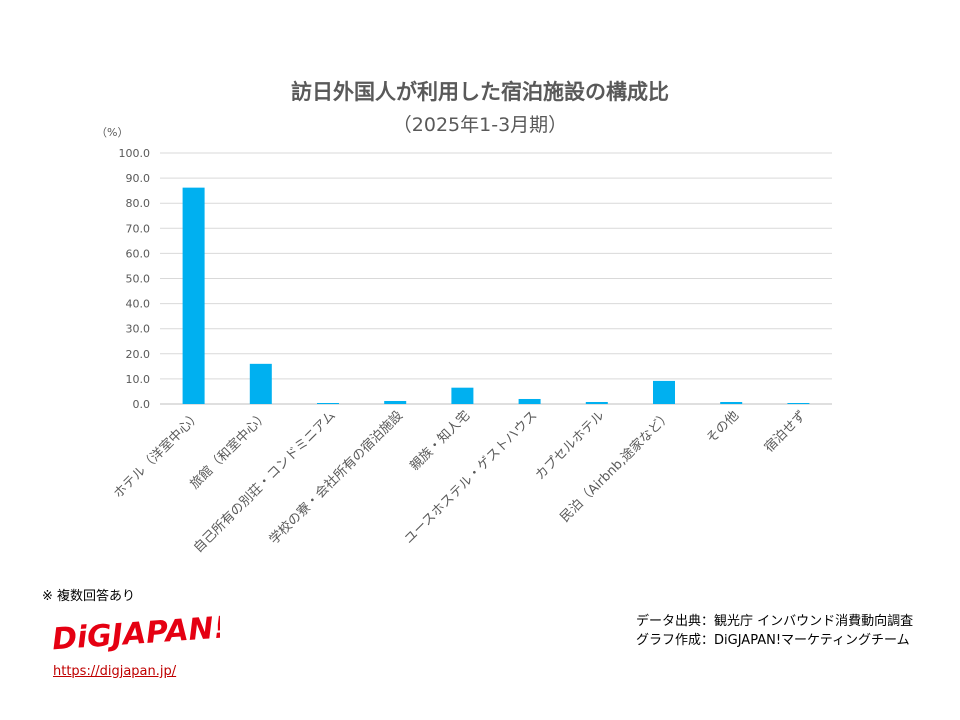 Image resolution: width=960 pixels, height=720 pixels. What do you see at coordinates (138, 178) in the screenshot?
I see `y-tick-label: 90.0` at bounding box center [138, 178].